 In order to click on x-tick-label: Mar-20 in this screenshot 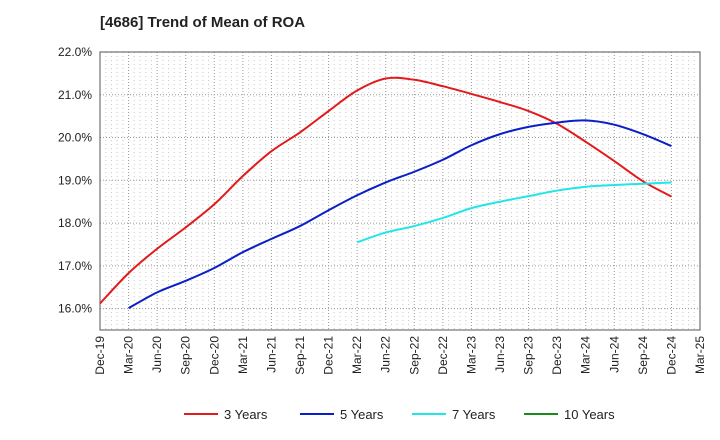, I will do `click(129, 355)`.